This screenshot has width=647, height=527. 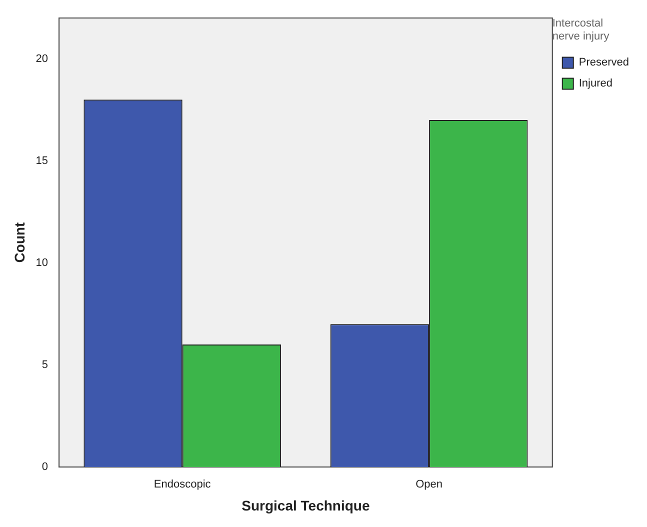 I want to click on legend-title: Intercostal nerve injury, so click(x=581, y=30).